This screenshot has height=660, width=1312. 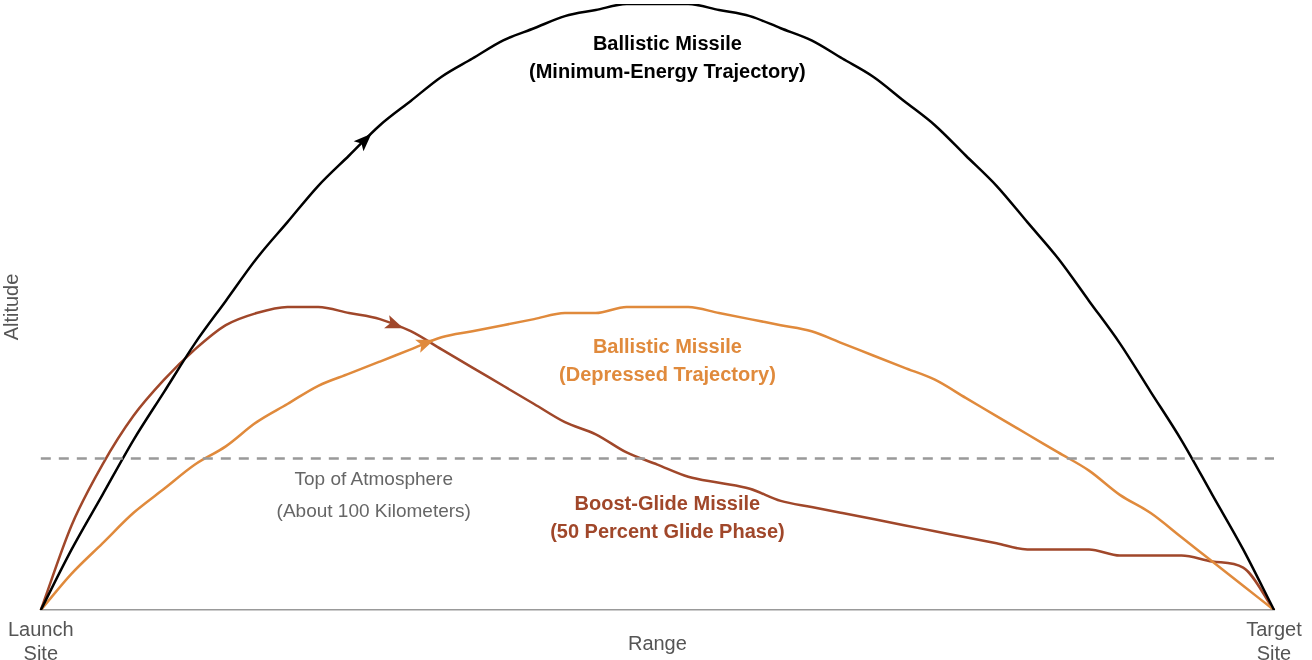 What do you see at coordinates (667, 359) in the screenshot?
I see `series-label: Ballistic Missile (Depressed Trajectory)` at bounding box center [667, 359].